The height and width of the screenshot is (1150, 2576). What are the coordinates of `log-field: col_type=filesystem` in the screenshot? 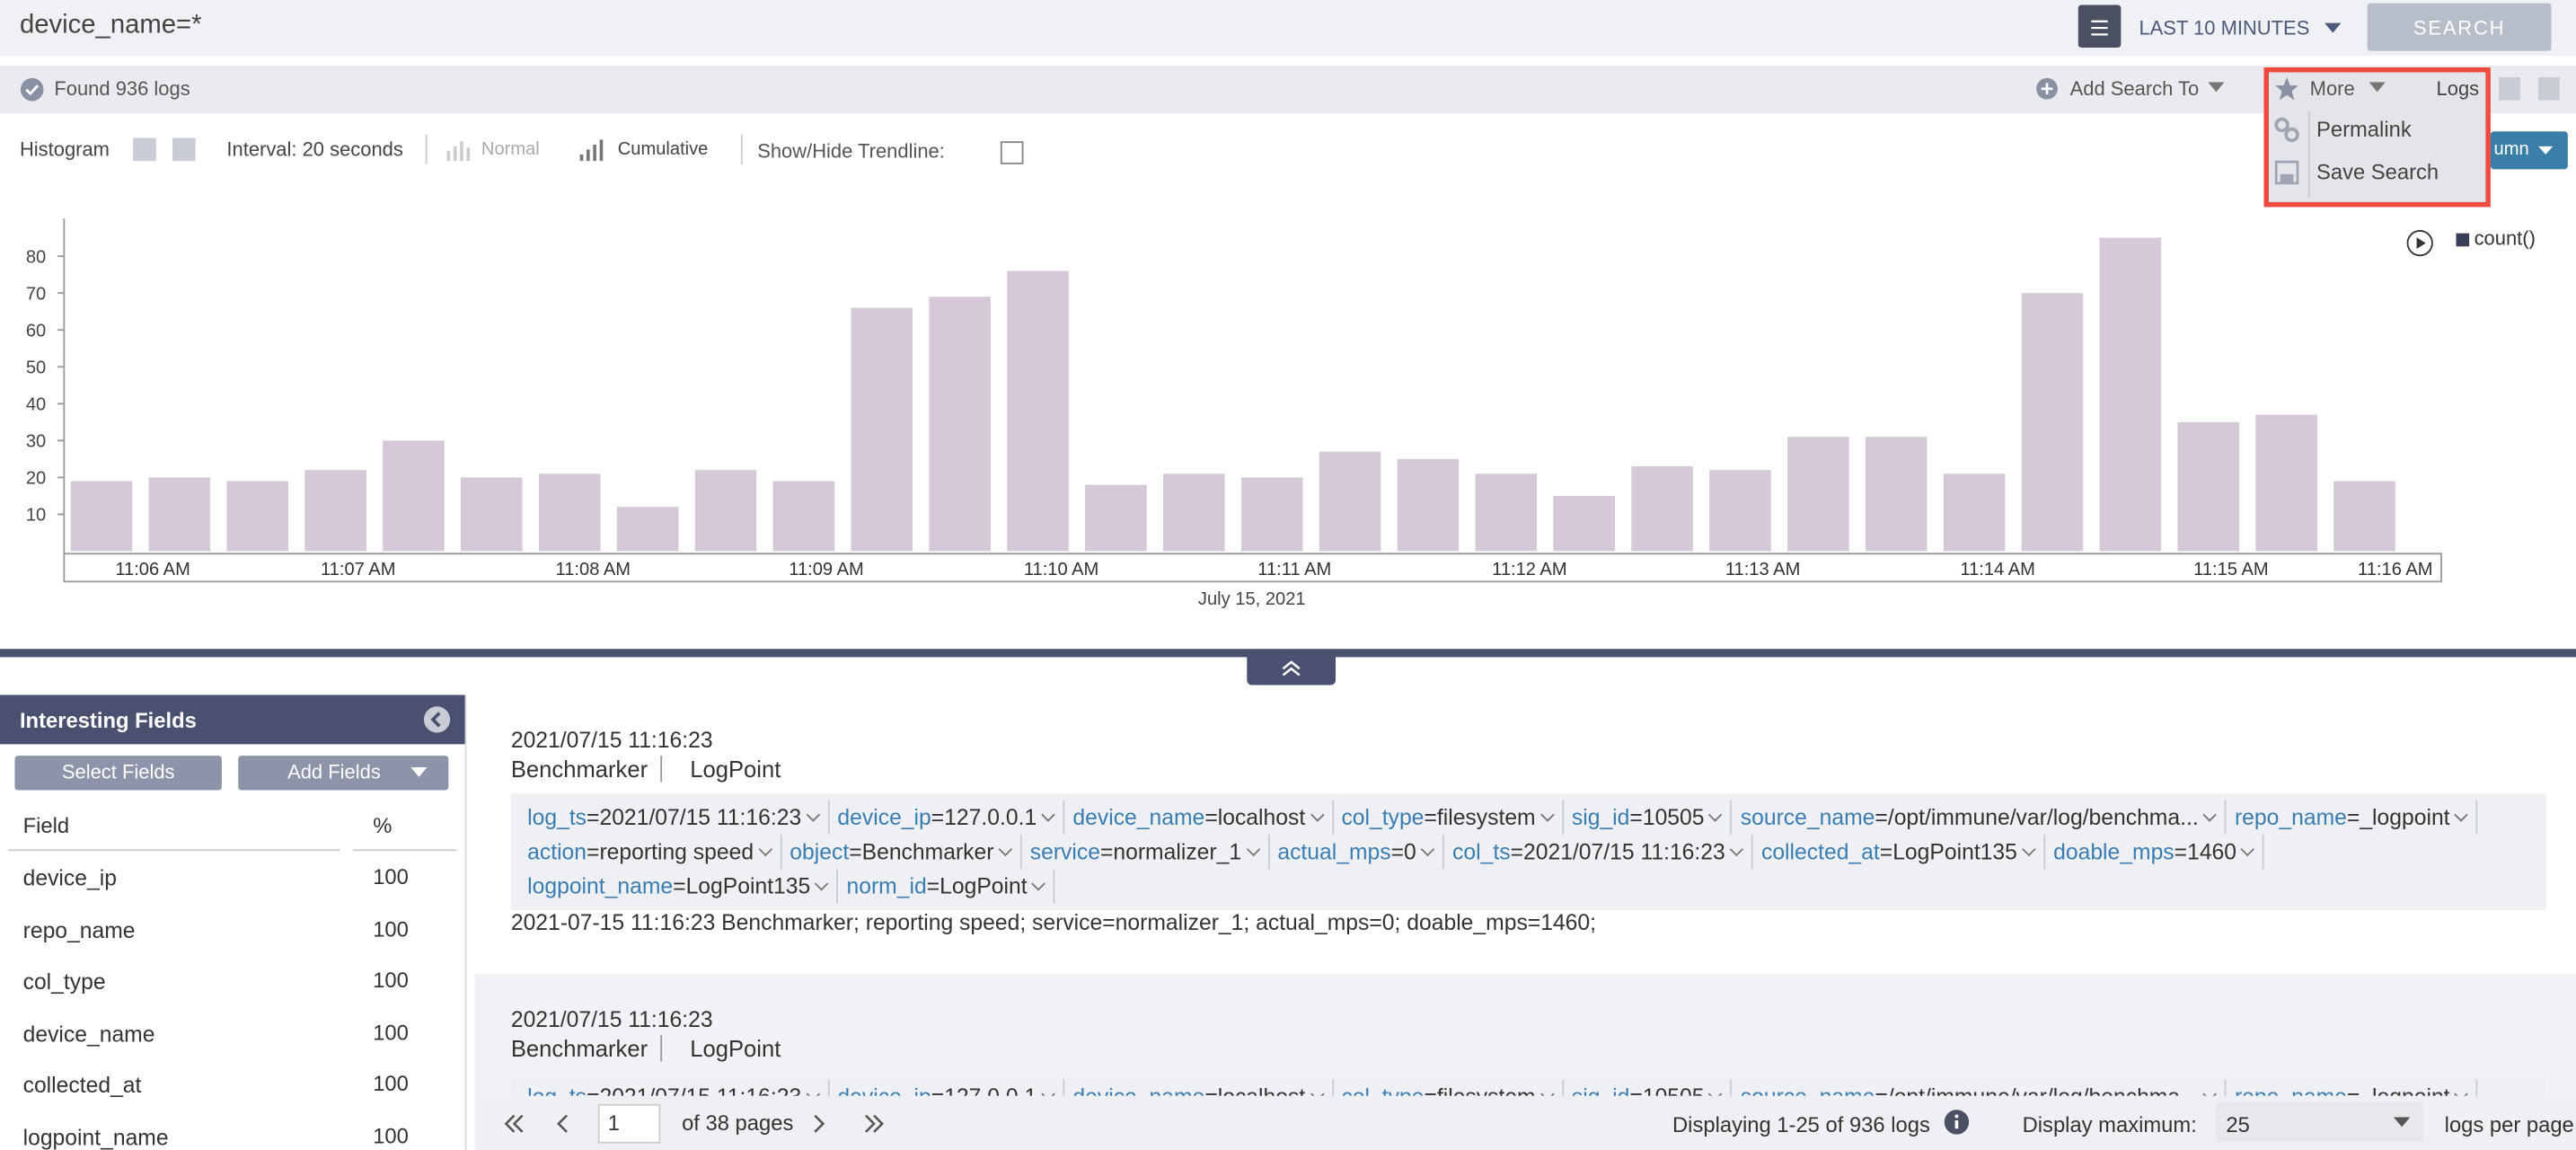 It's located at (1448, 817).